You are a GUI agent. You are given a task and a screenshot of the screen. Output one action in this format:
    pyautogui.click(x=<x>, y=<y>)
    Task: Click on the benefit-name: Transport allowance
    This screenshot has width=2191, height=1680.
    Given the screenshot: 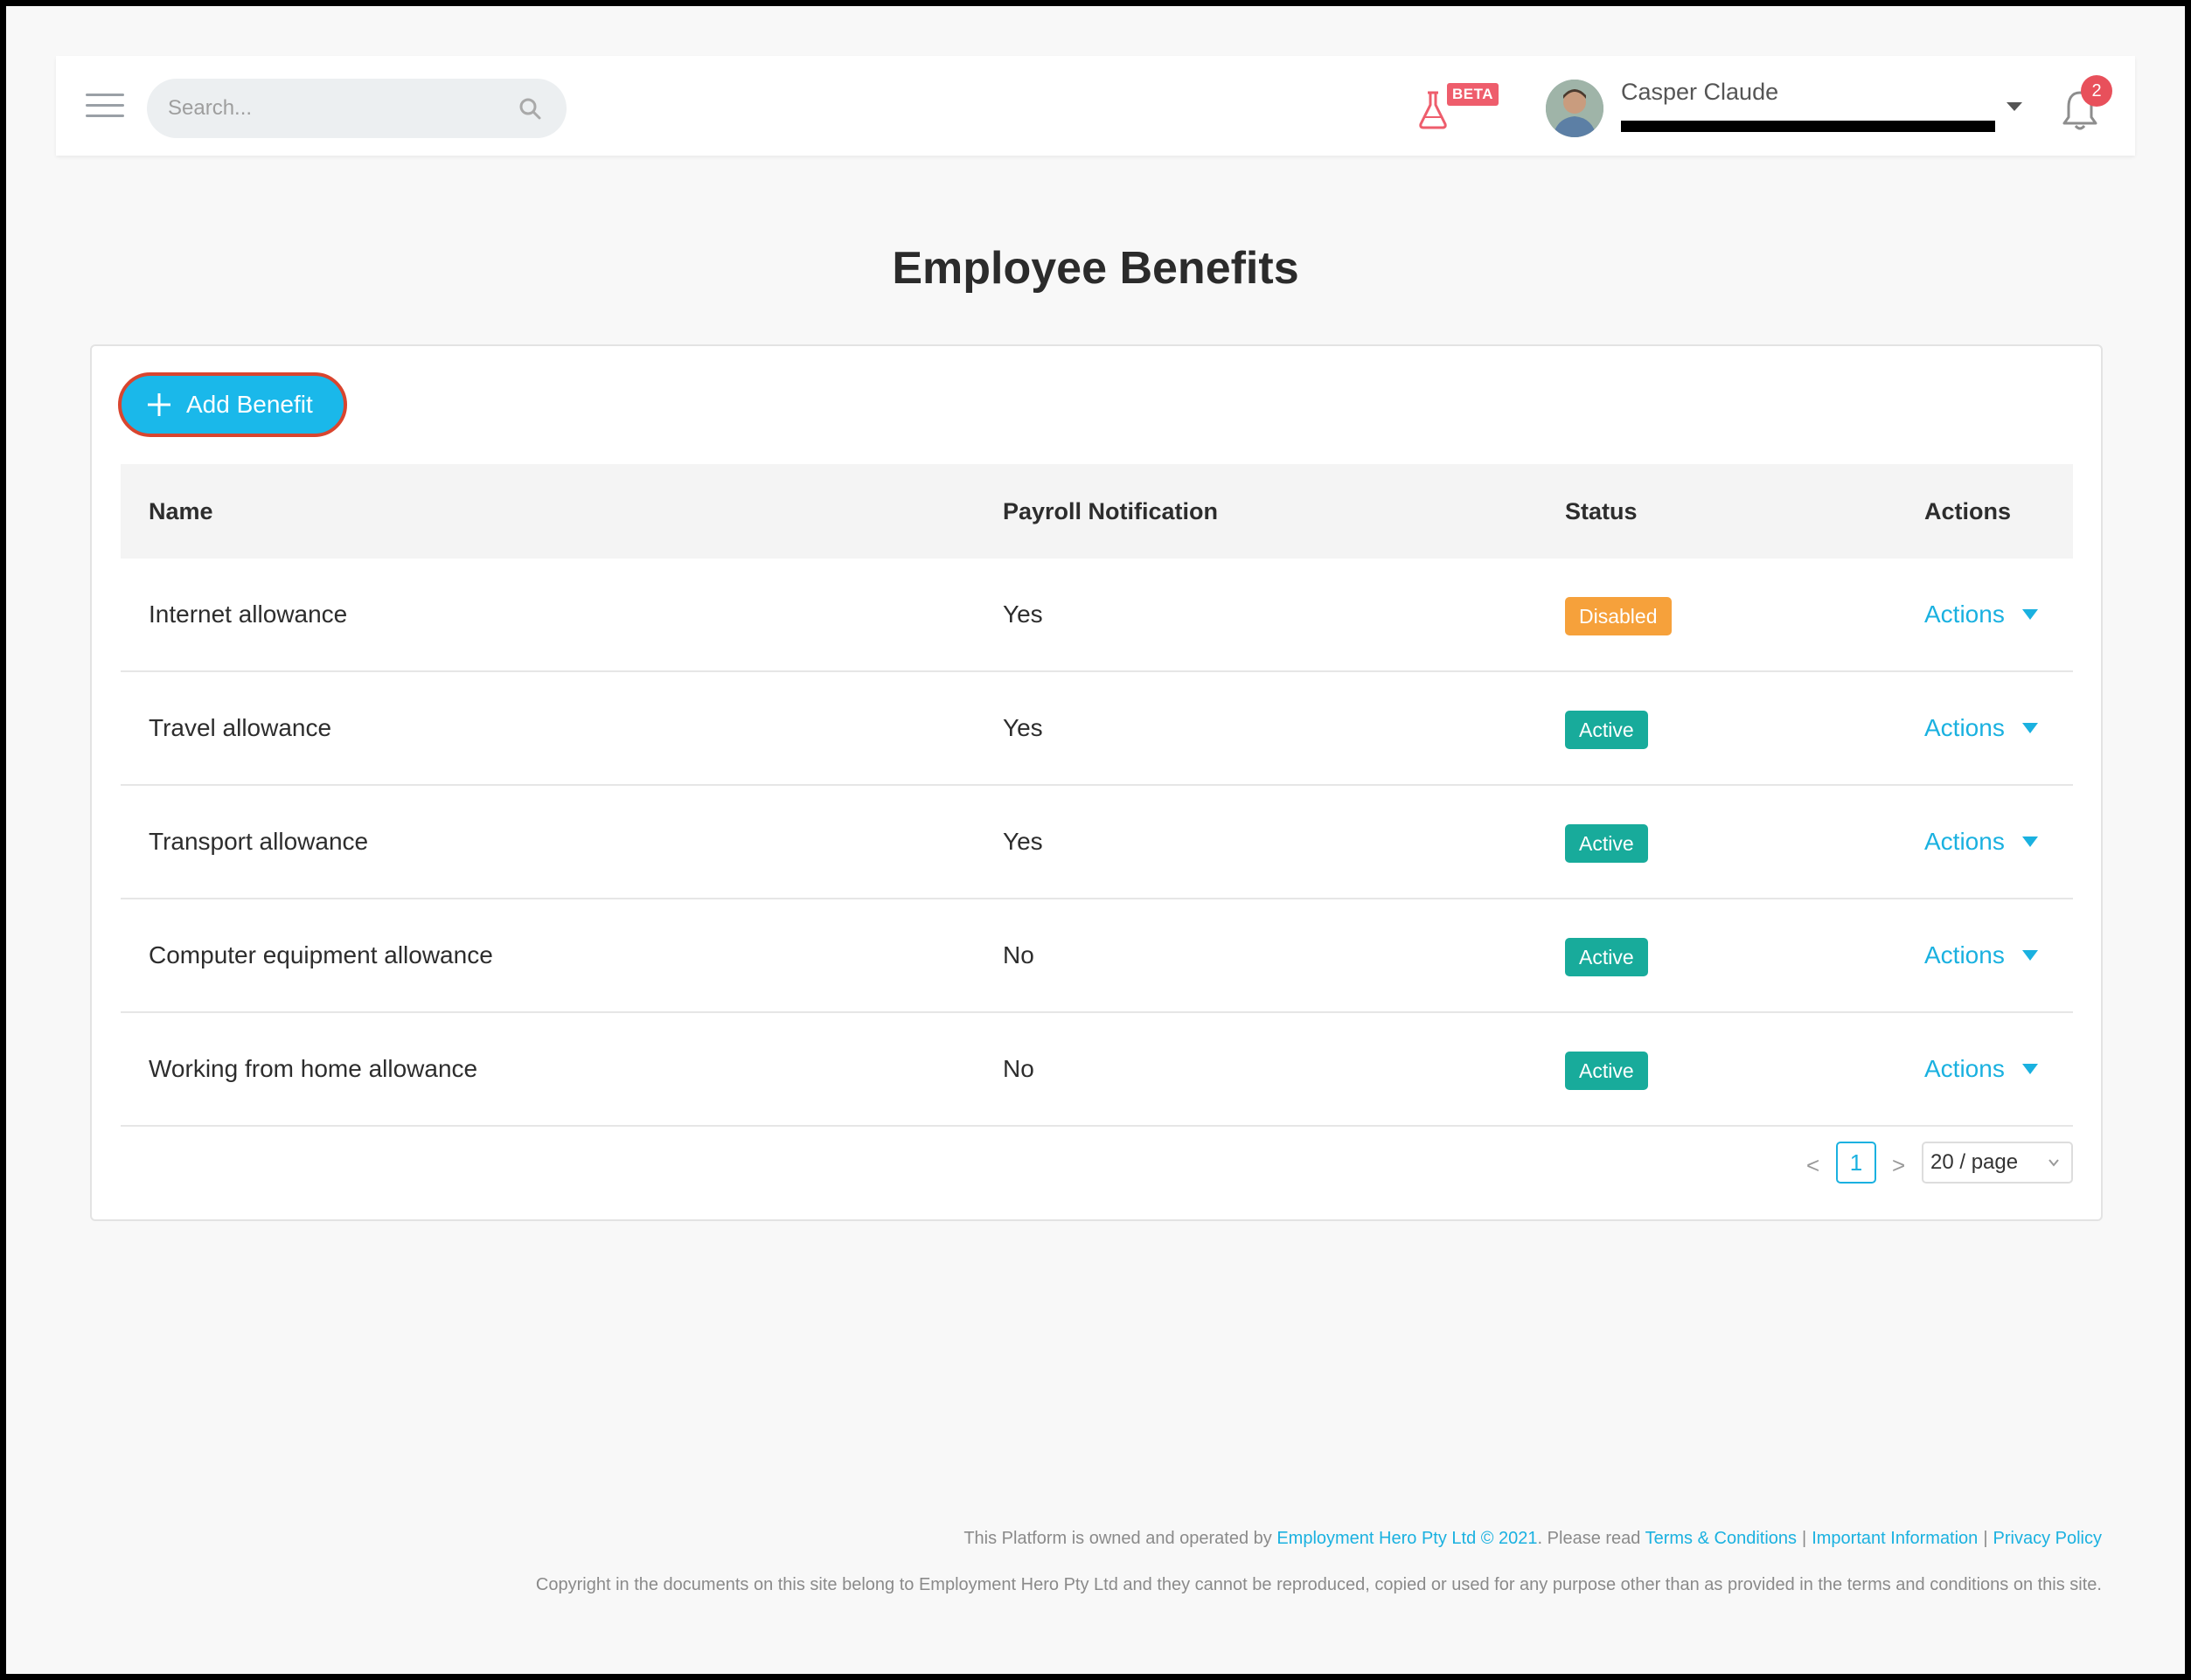 What is the action you would take?
    pyautogui.click(x=259, y=841)
    